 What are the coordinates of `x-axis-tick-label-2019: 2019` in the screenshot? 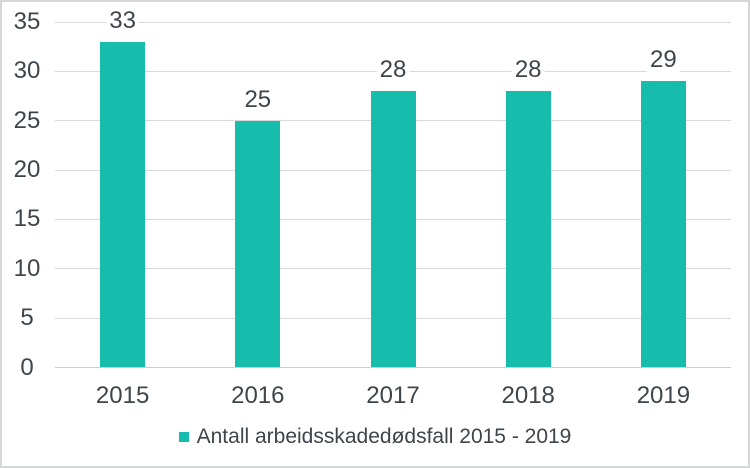 It's located at (663, 395).